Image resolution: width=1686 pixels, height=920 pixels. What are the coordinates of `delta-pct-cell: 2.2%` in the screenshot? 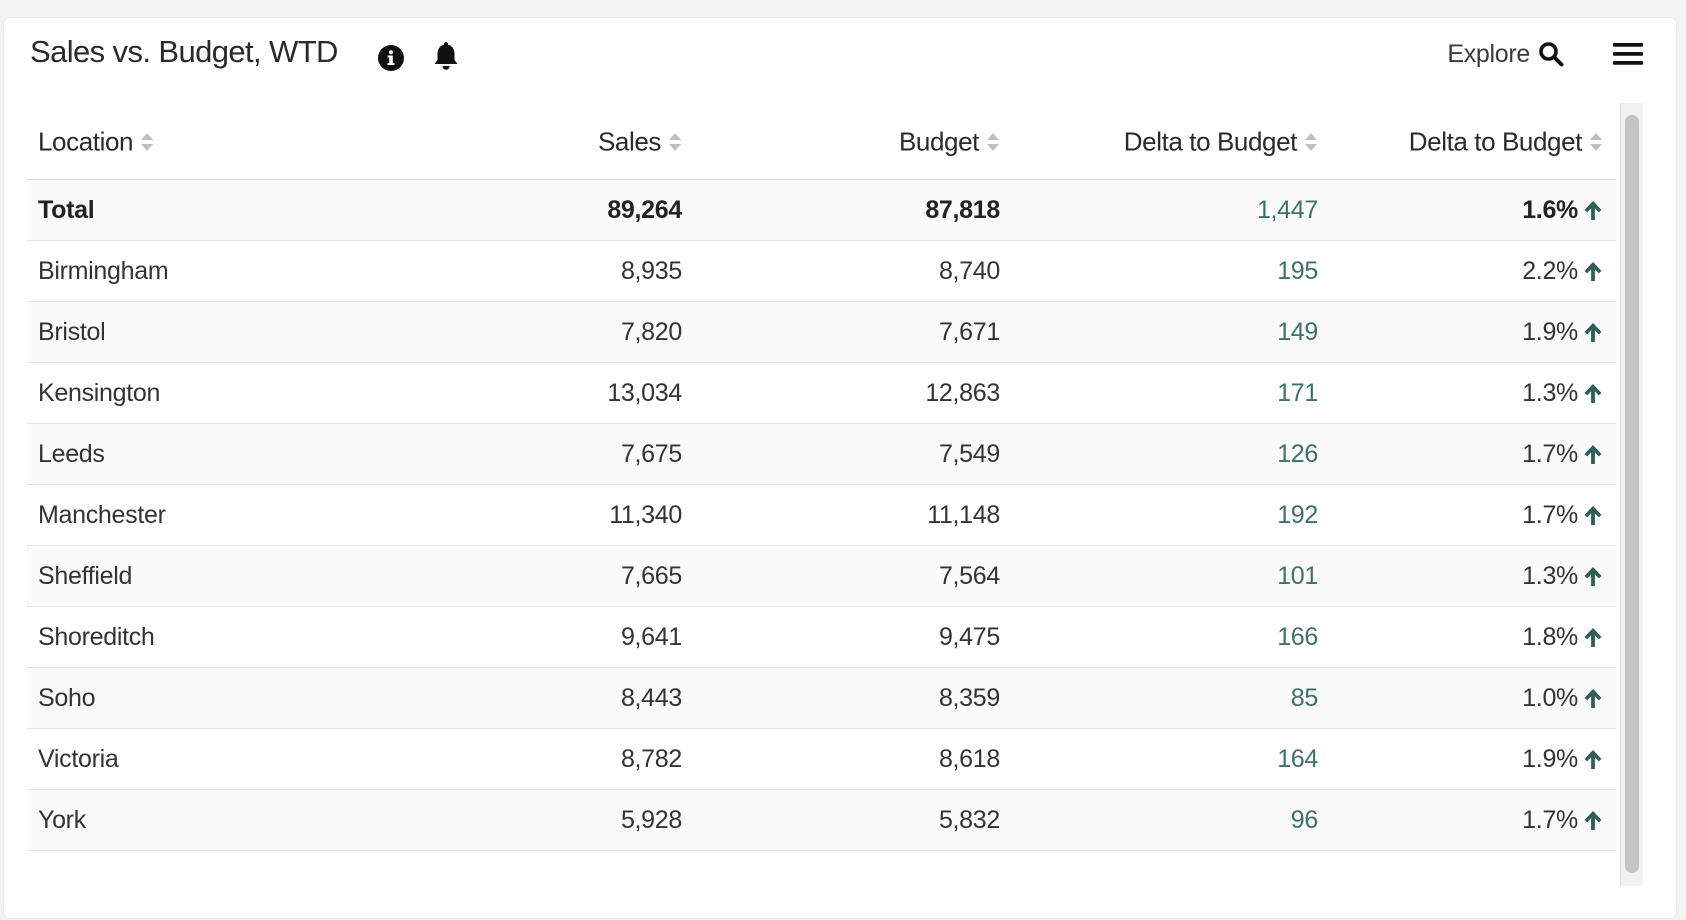 It's located at (1467, 271).